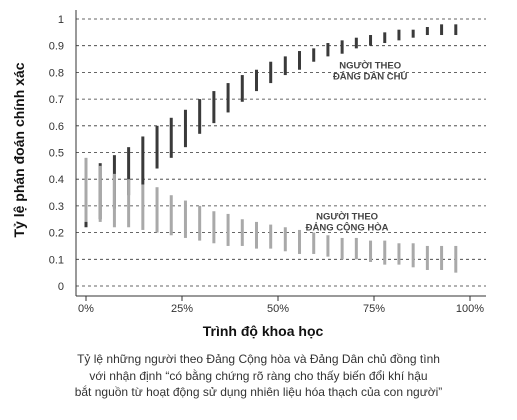  I want to click on y-tick-label: 0.6, so click(56, 127).